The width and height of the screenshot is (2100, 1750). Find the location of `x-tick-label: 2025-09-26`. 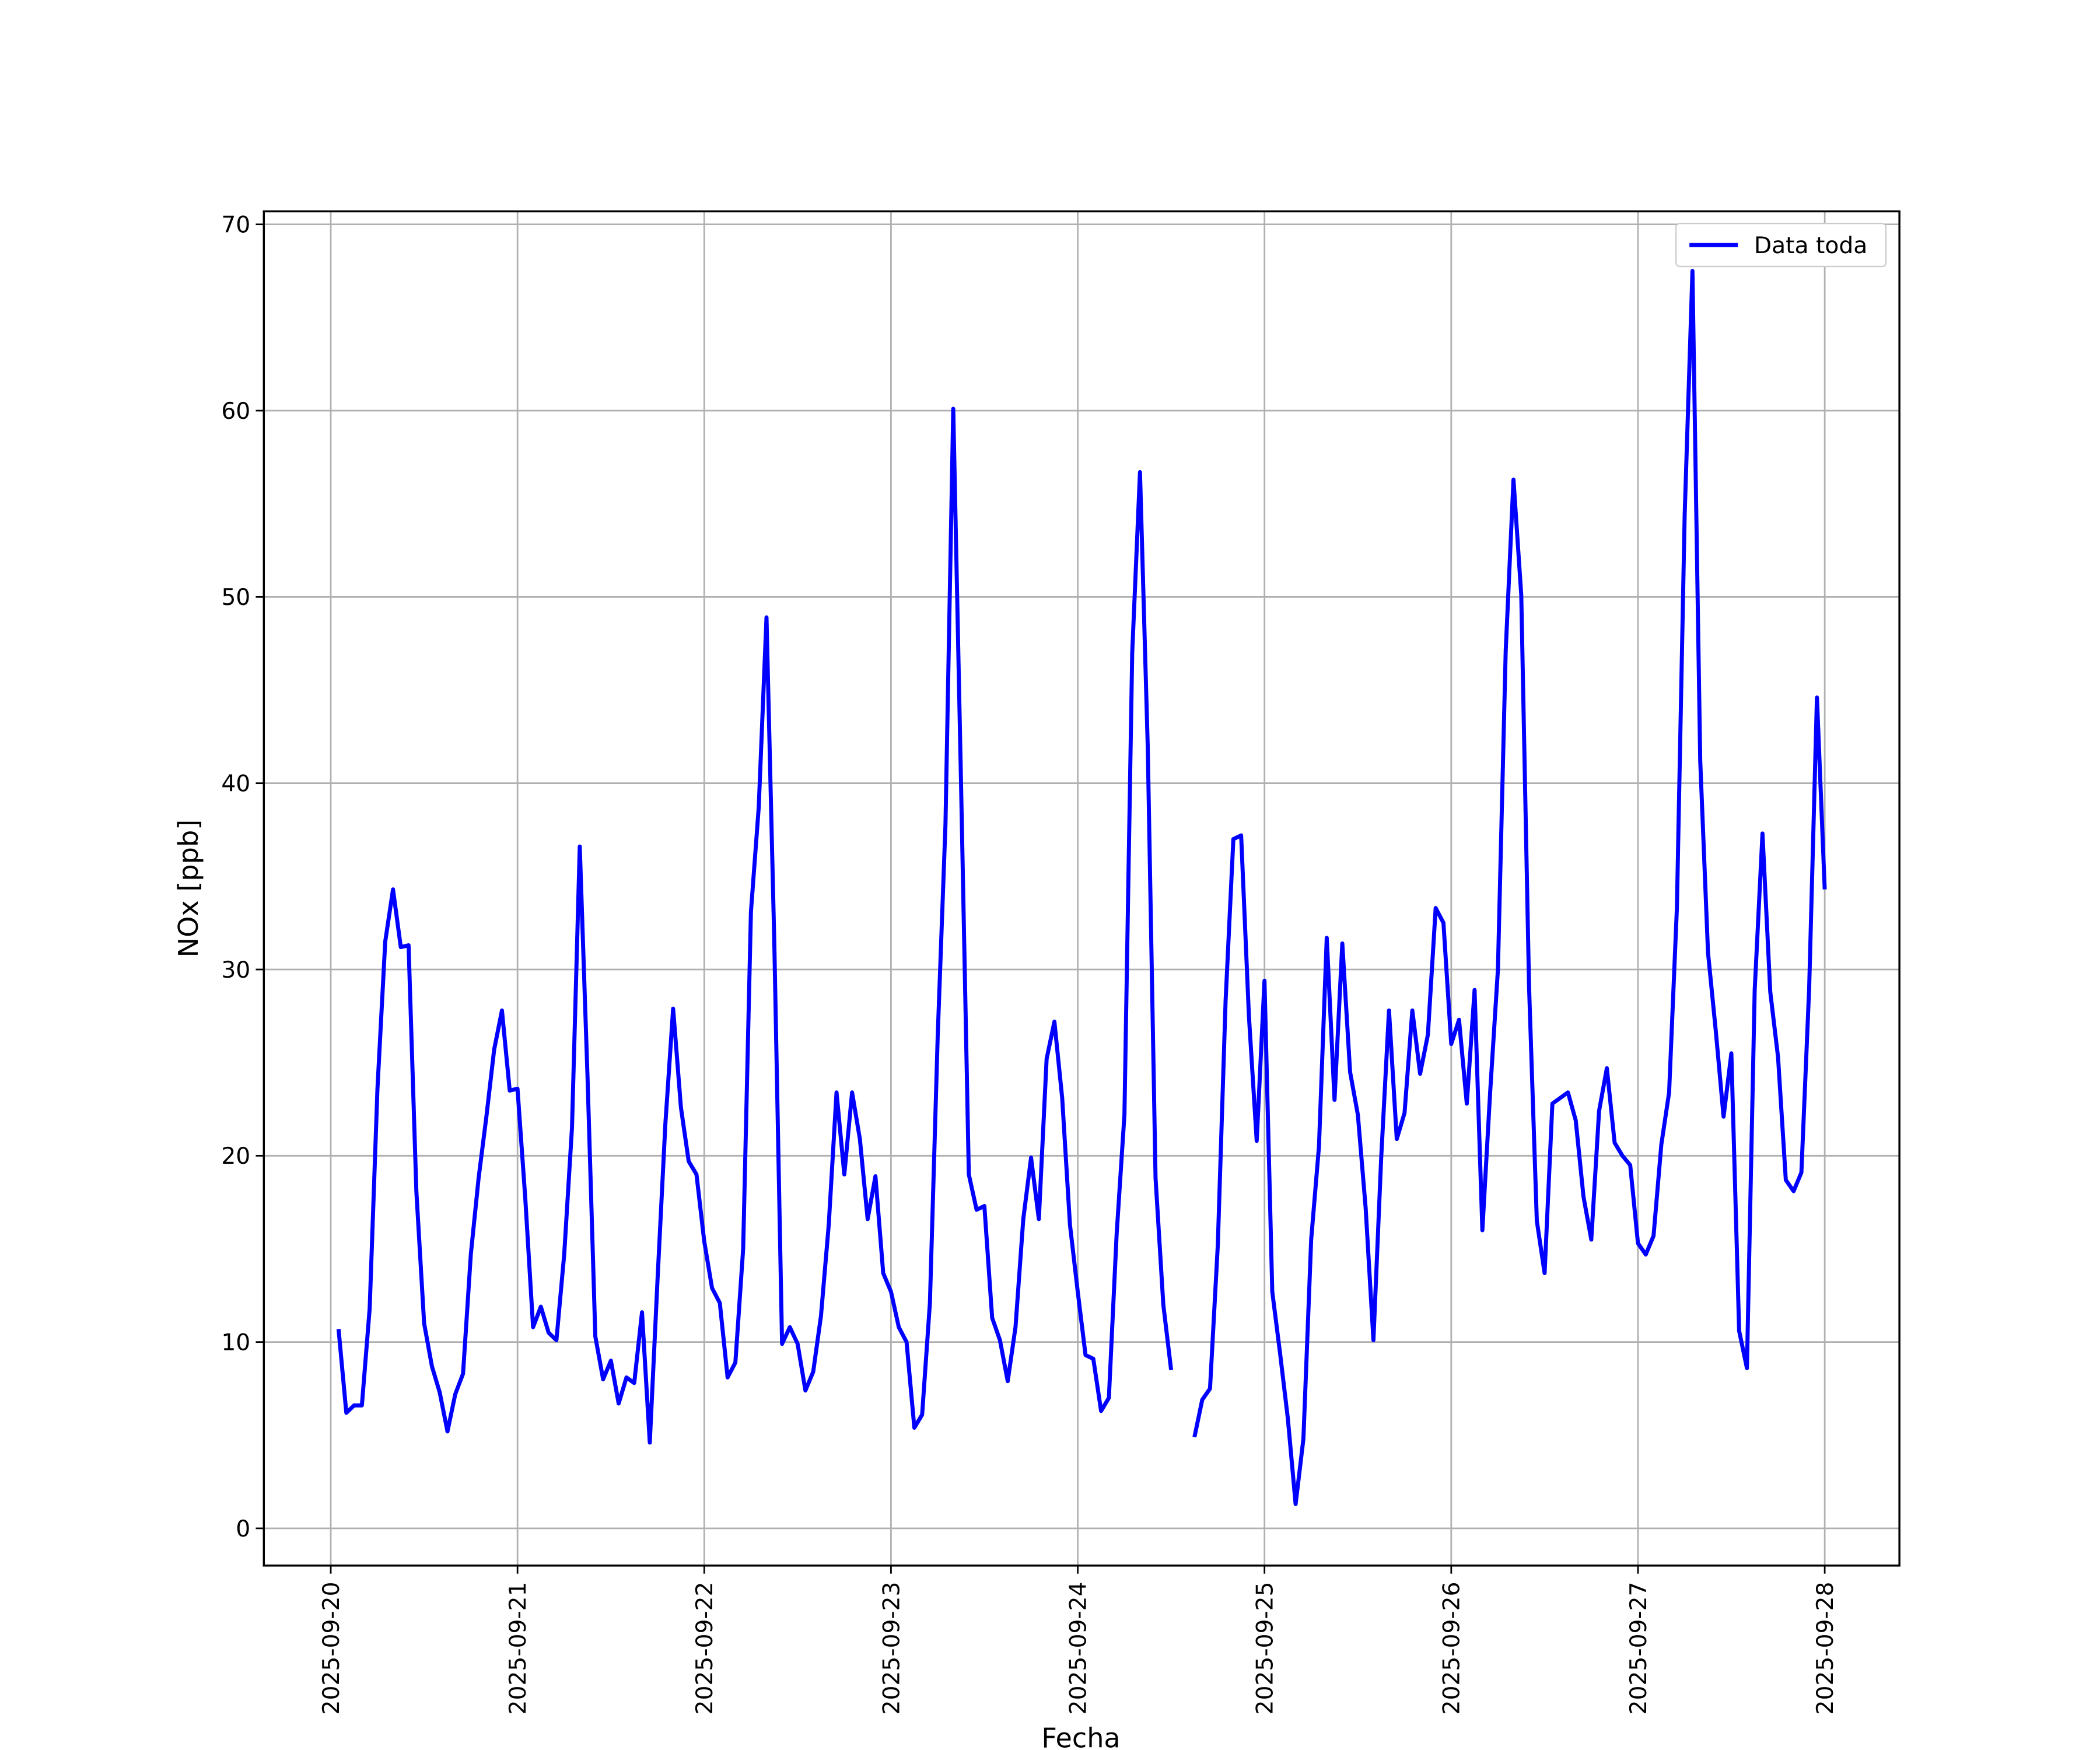

x-tick-label: 2025-09-26 is located at coordinates (1452, 1648).